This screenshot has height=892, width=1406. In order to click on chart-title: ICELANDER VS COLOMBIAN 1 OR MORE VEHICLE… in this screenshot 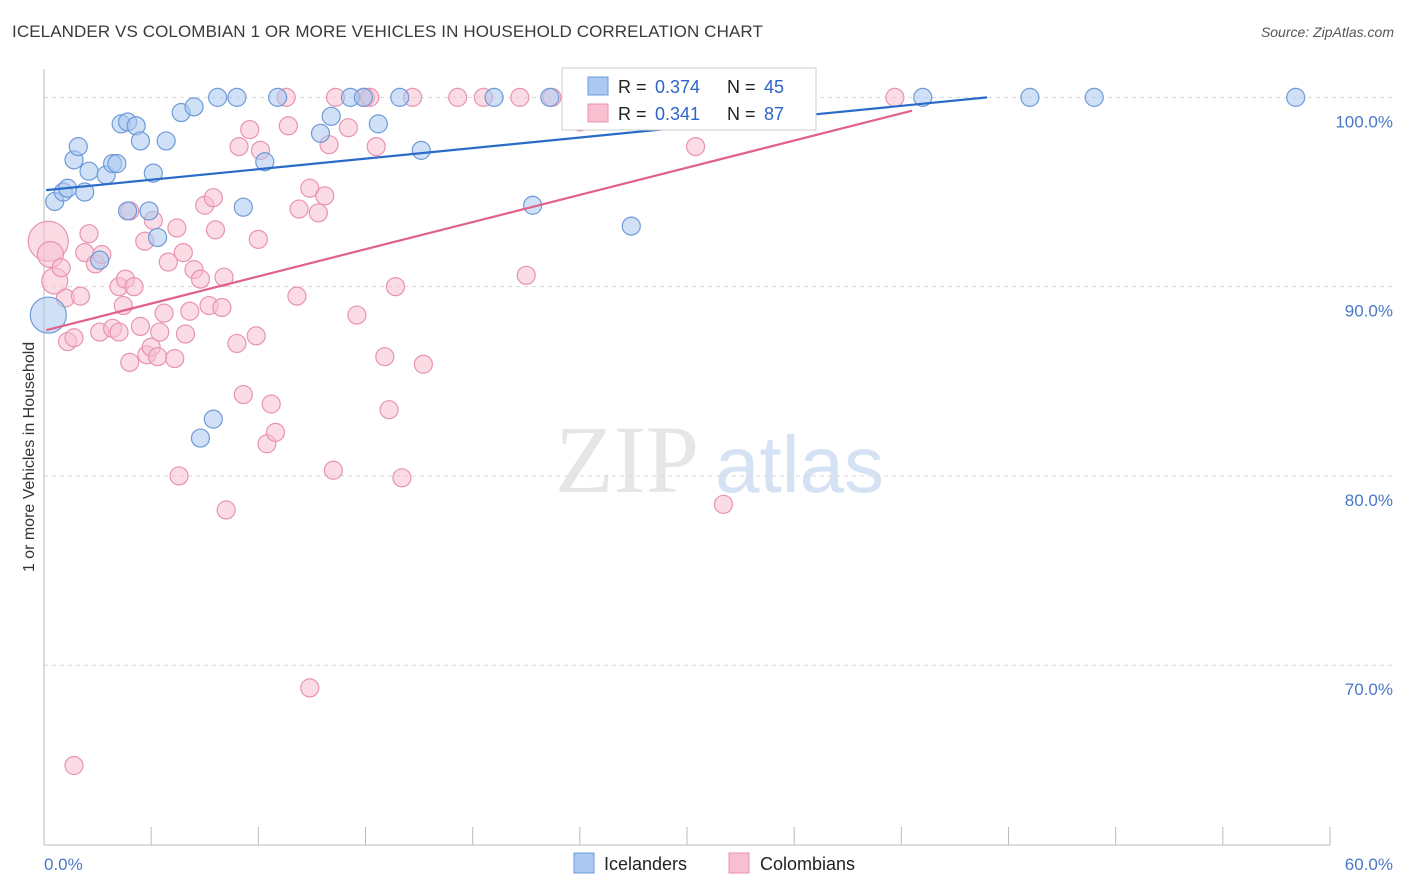, I will do `click(387, 31)`.